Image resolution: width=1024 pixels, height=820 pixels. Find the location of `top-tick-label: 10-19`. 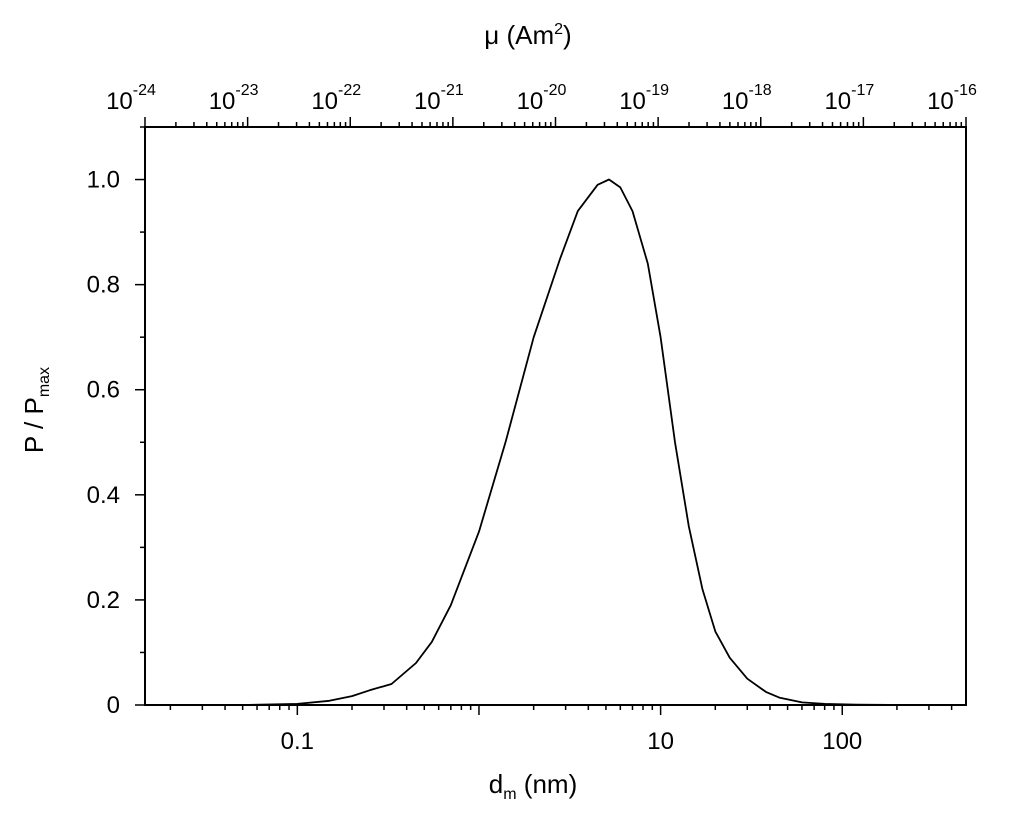

top-tick-label: 10-19 is located at coordinates (644, 98).